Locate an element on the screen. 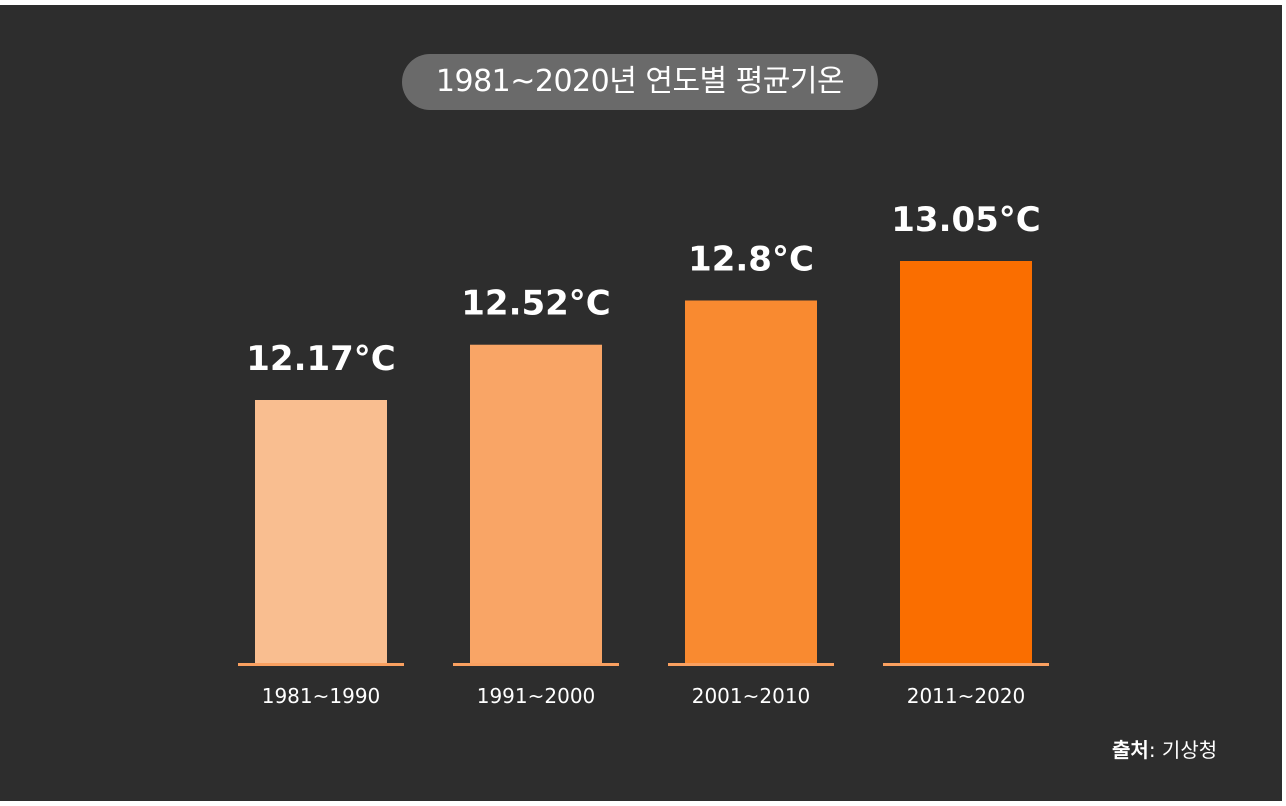  bar-2011~2020 is located at coordinates (966, 462).